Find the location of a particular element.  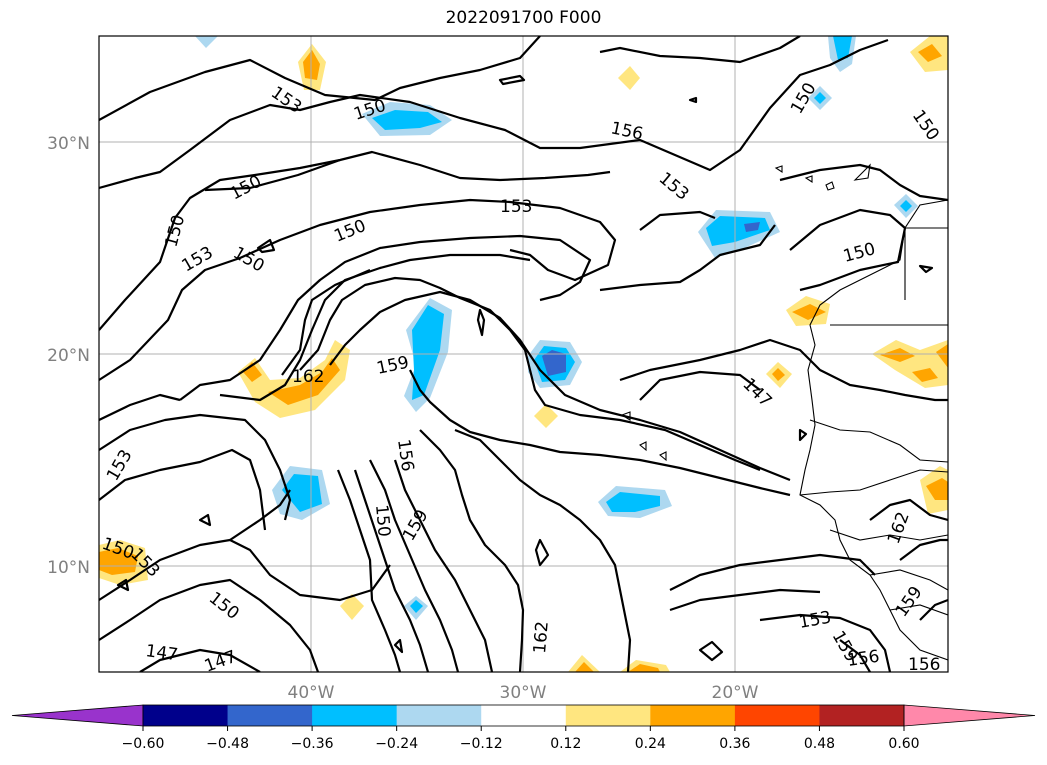

colorbar-tick-label: −0.60 is located at coordinates (143, 744).